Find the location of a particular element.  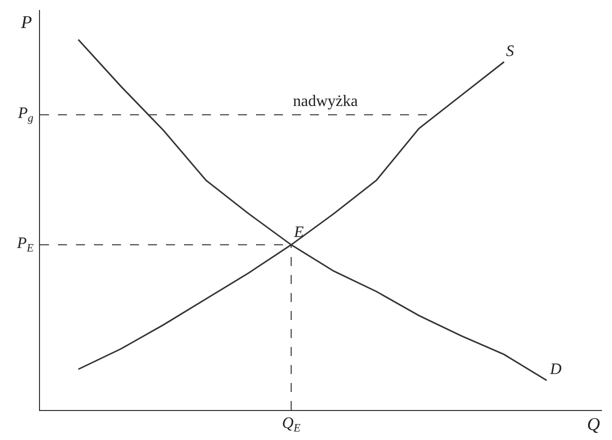

series-label: S is located at coordinates (510, 51).